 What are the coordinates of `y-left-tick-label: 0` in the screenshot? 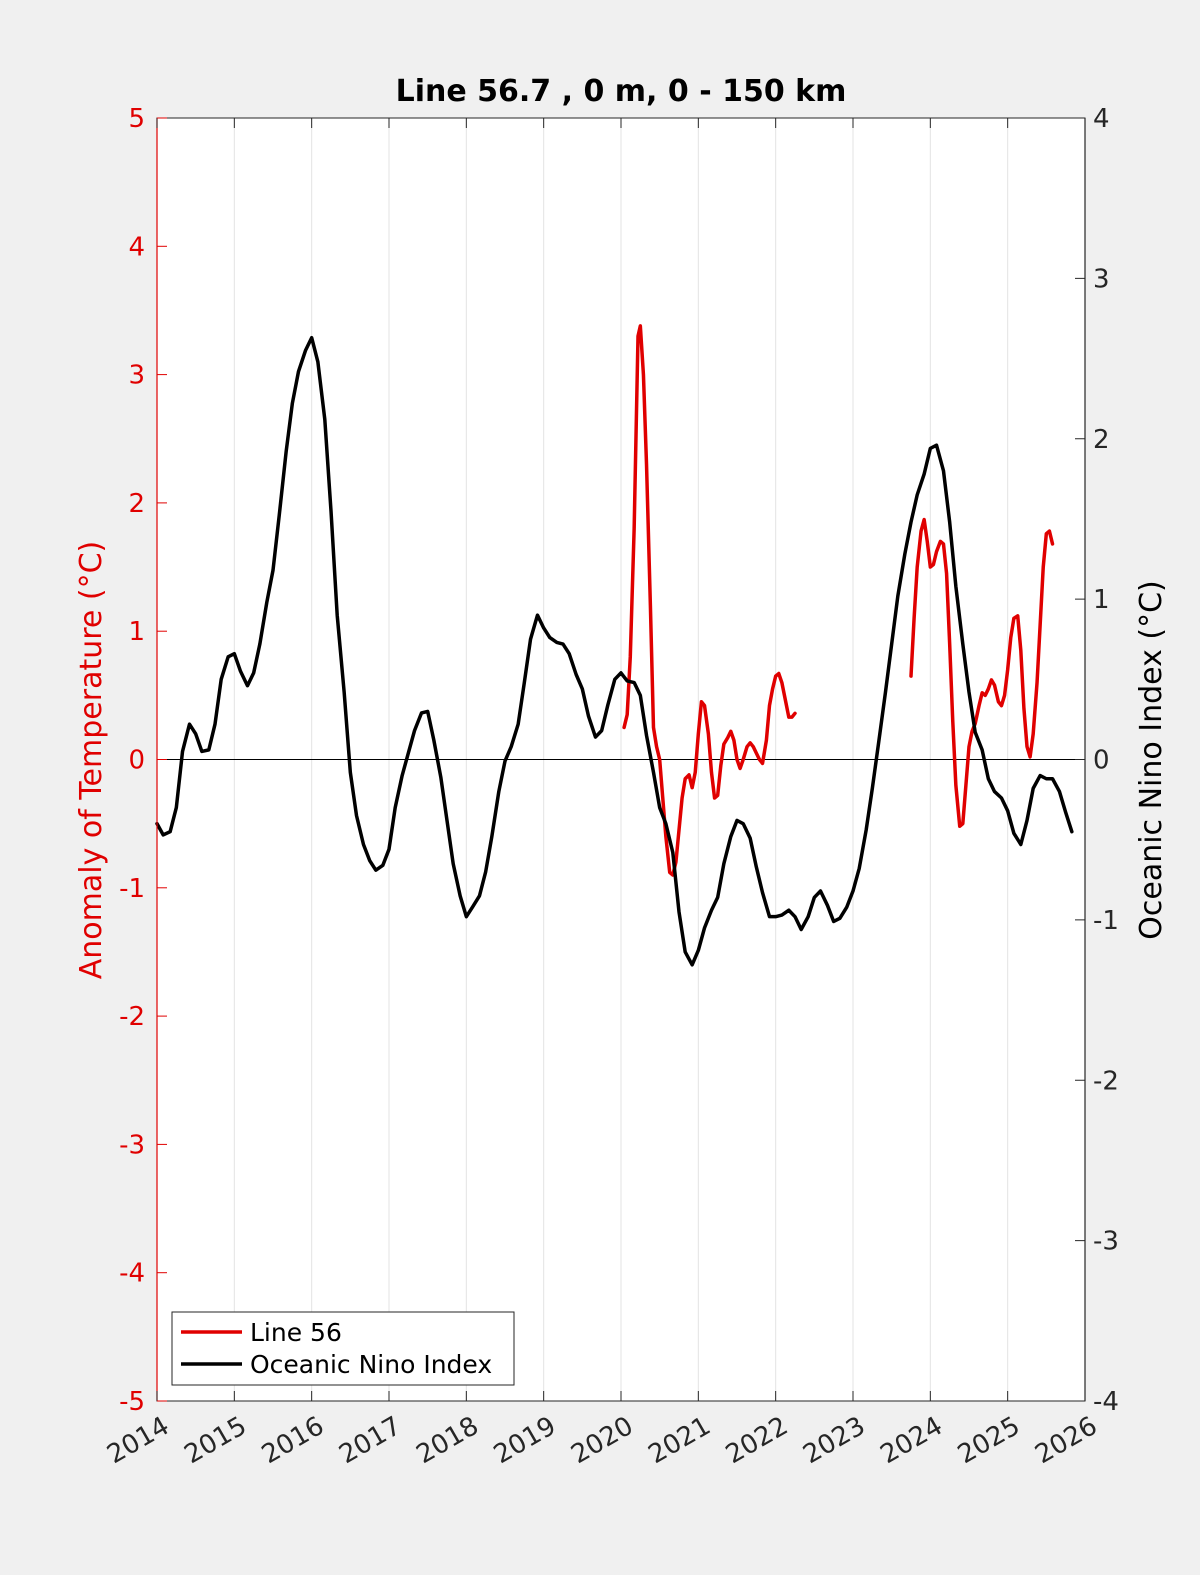 It's located at (136, 761).